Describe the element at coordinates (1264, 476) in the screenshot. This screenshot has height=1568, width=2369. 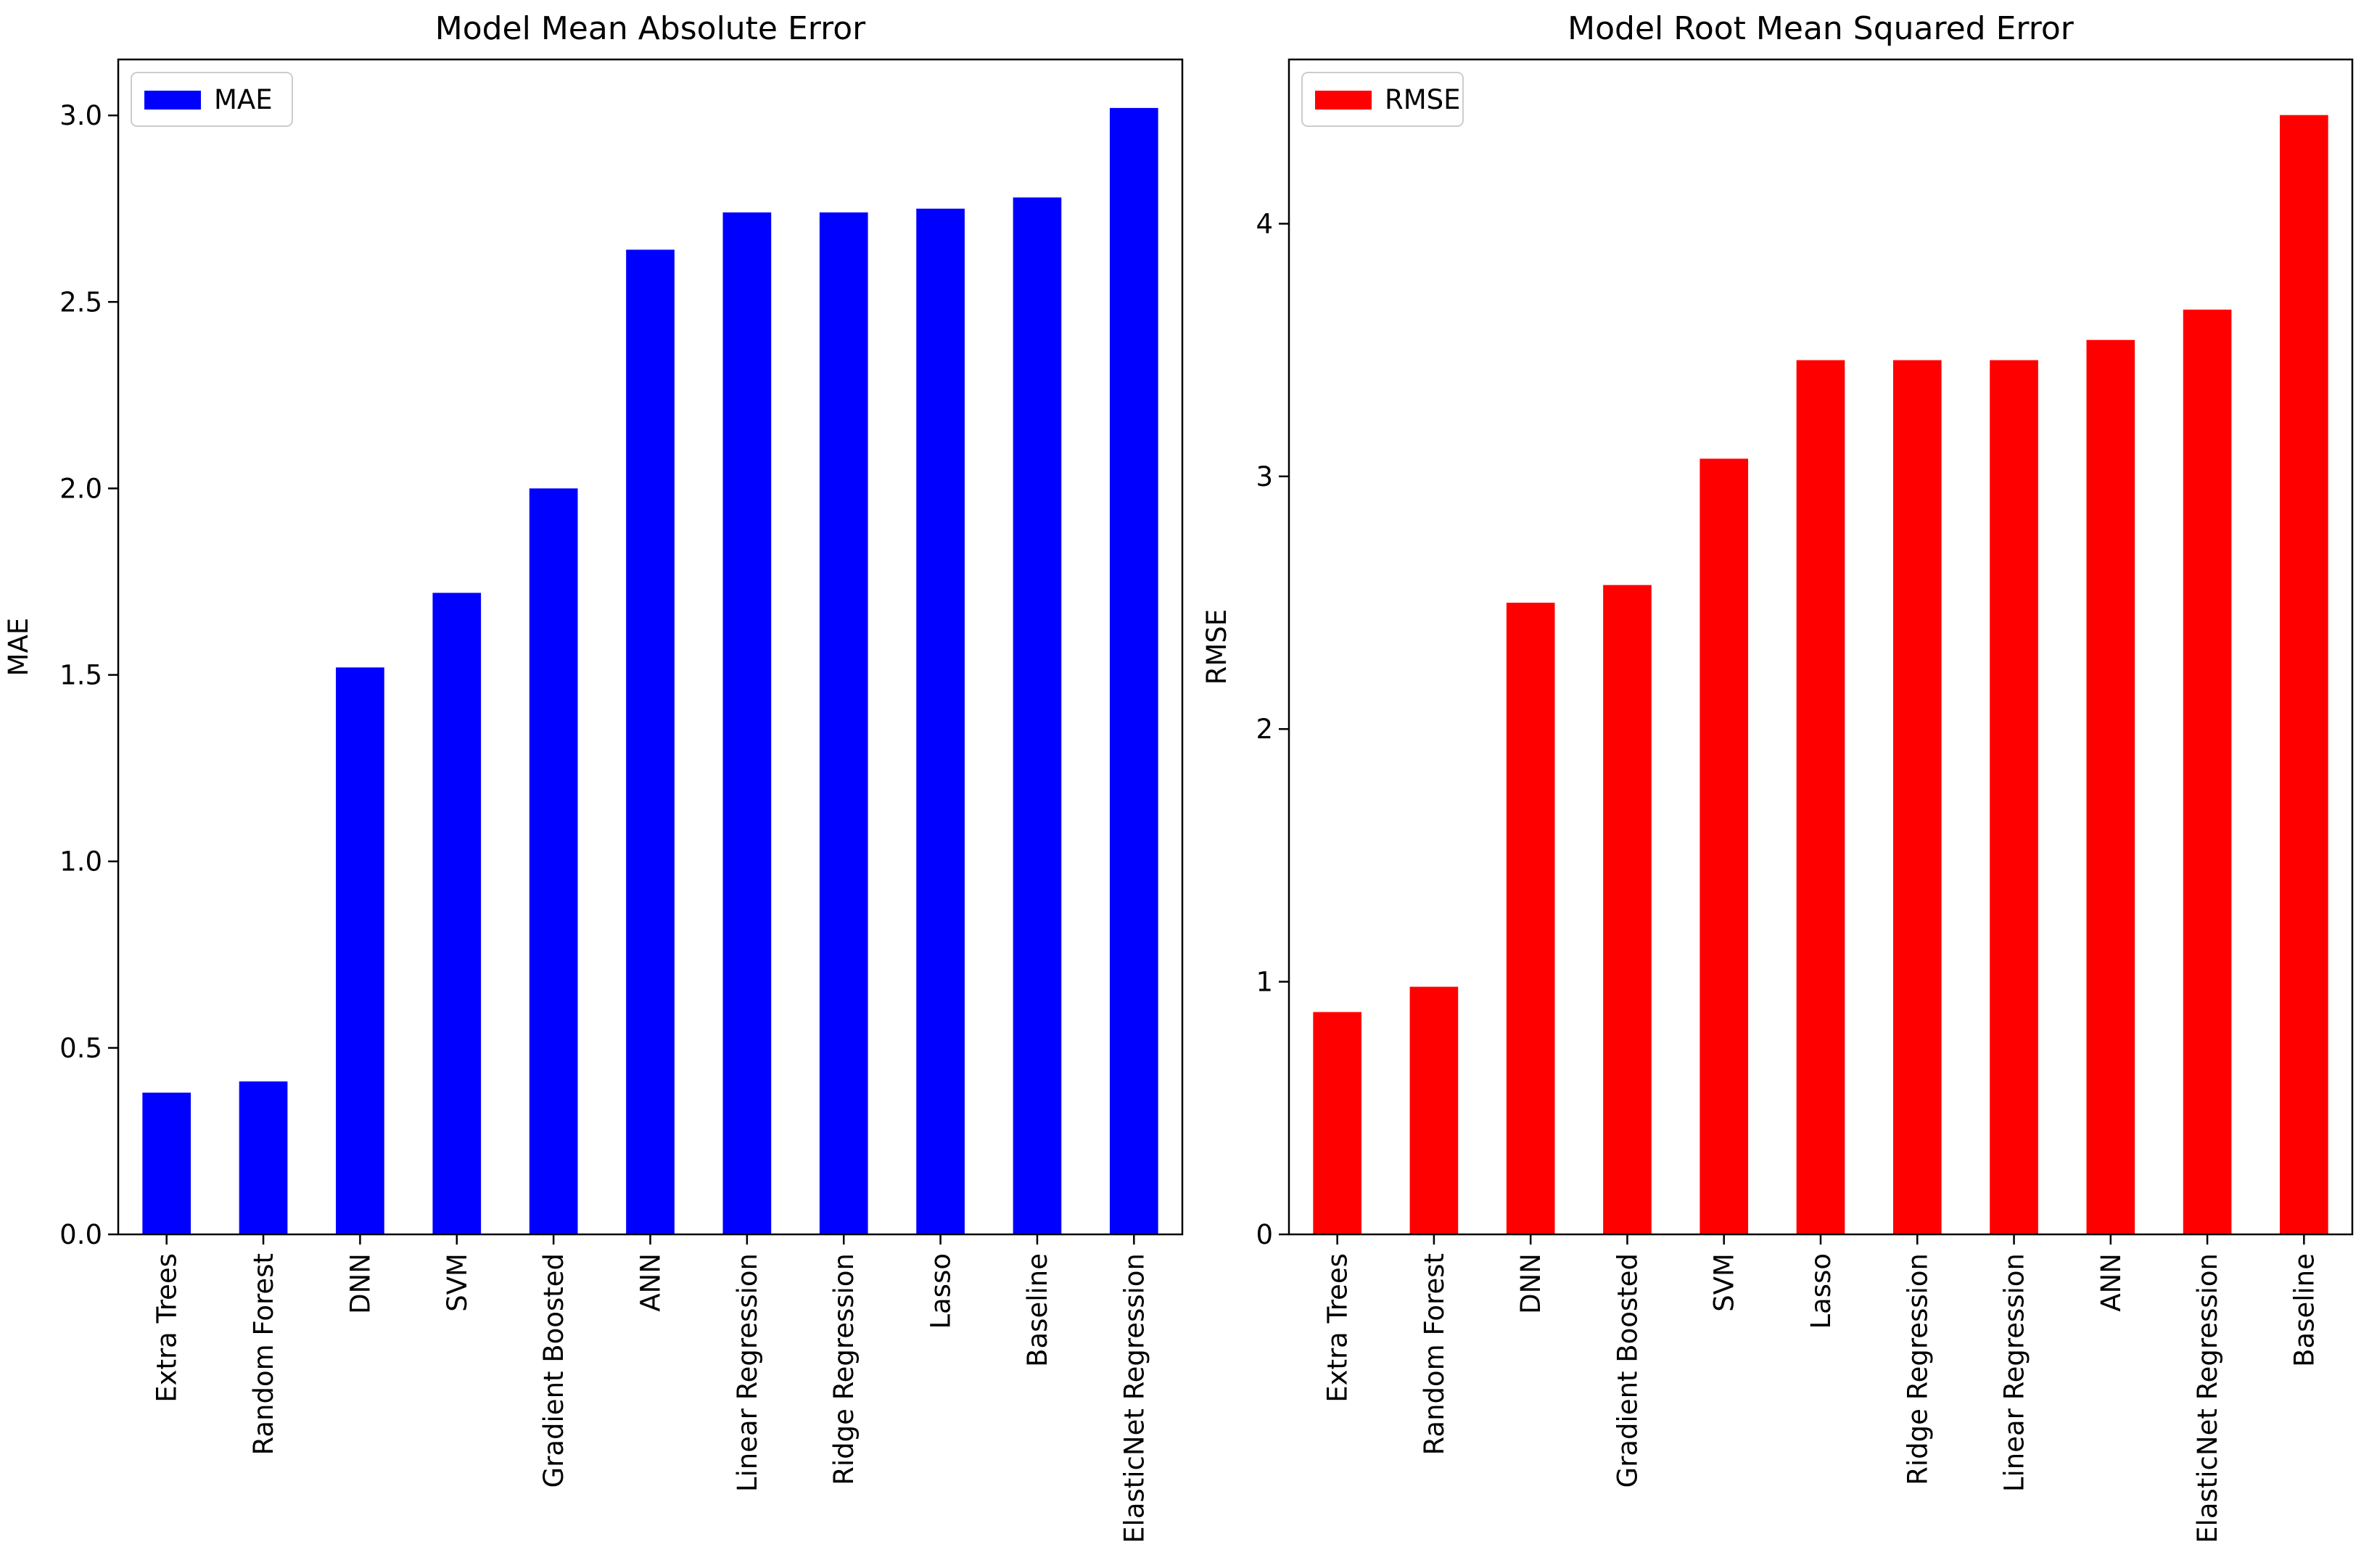
I see `chart-2-ytick-label-4: 3` at that location.